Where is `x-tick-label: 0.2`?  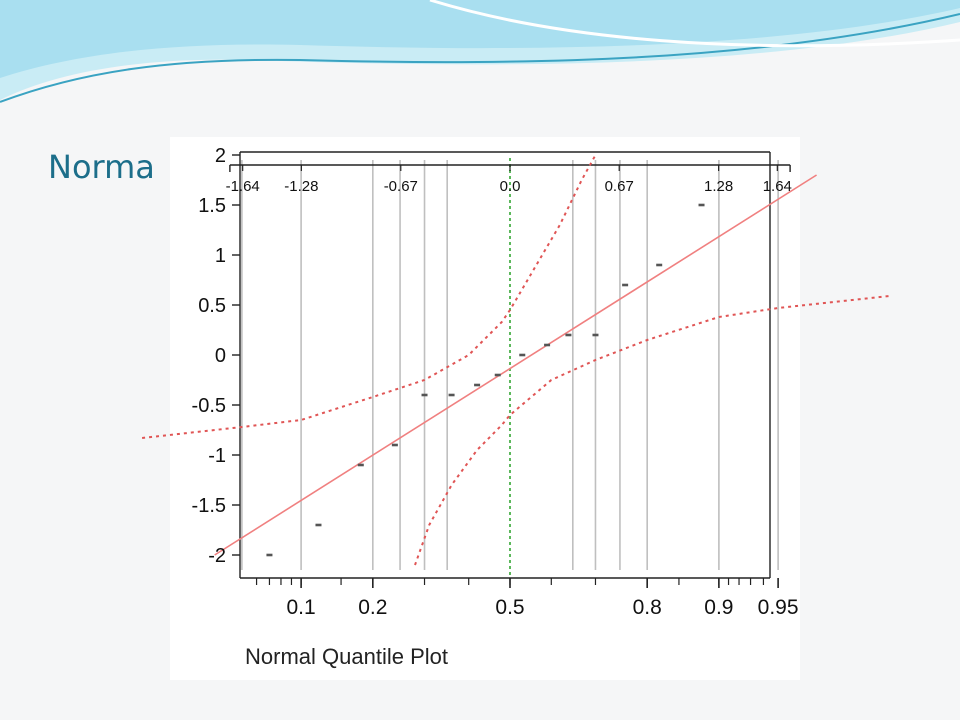 x-tick-label: 0.2 is located at coordinates (372, 607).